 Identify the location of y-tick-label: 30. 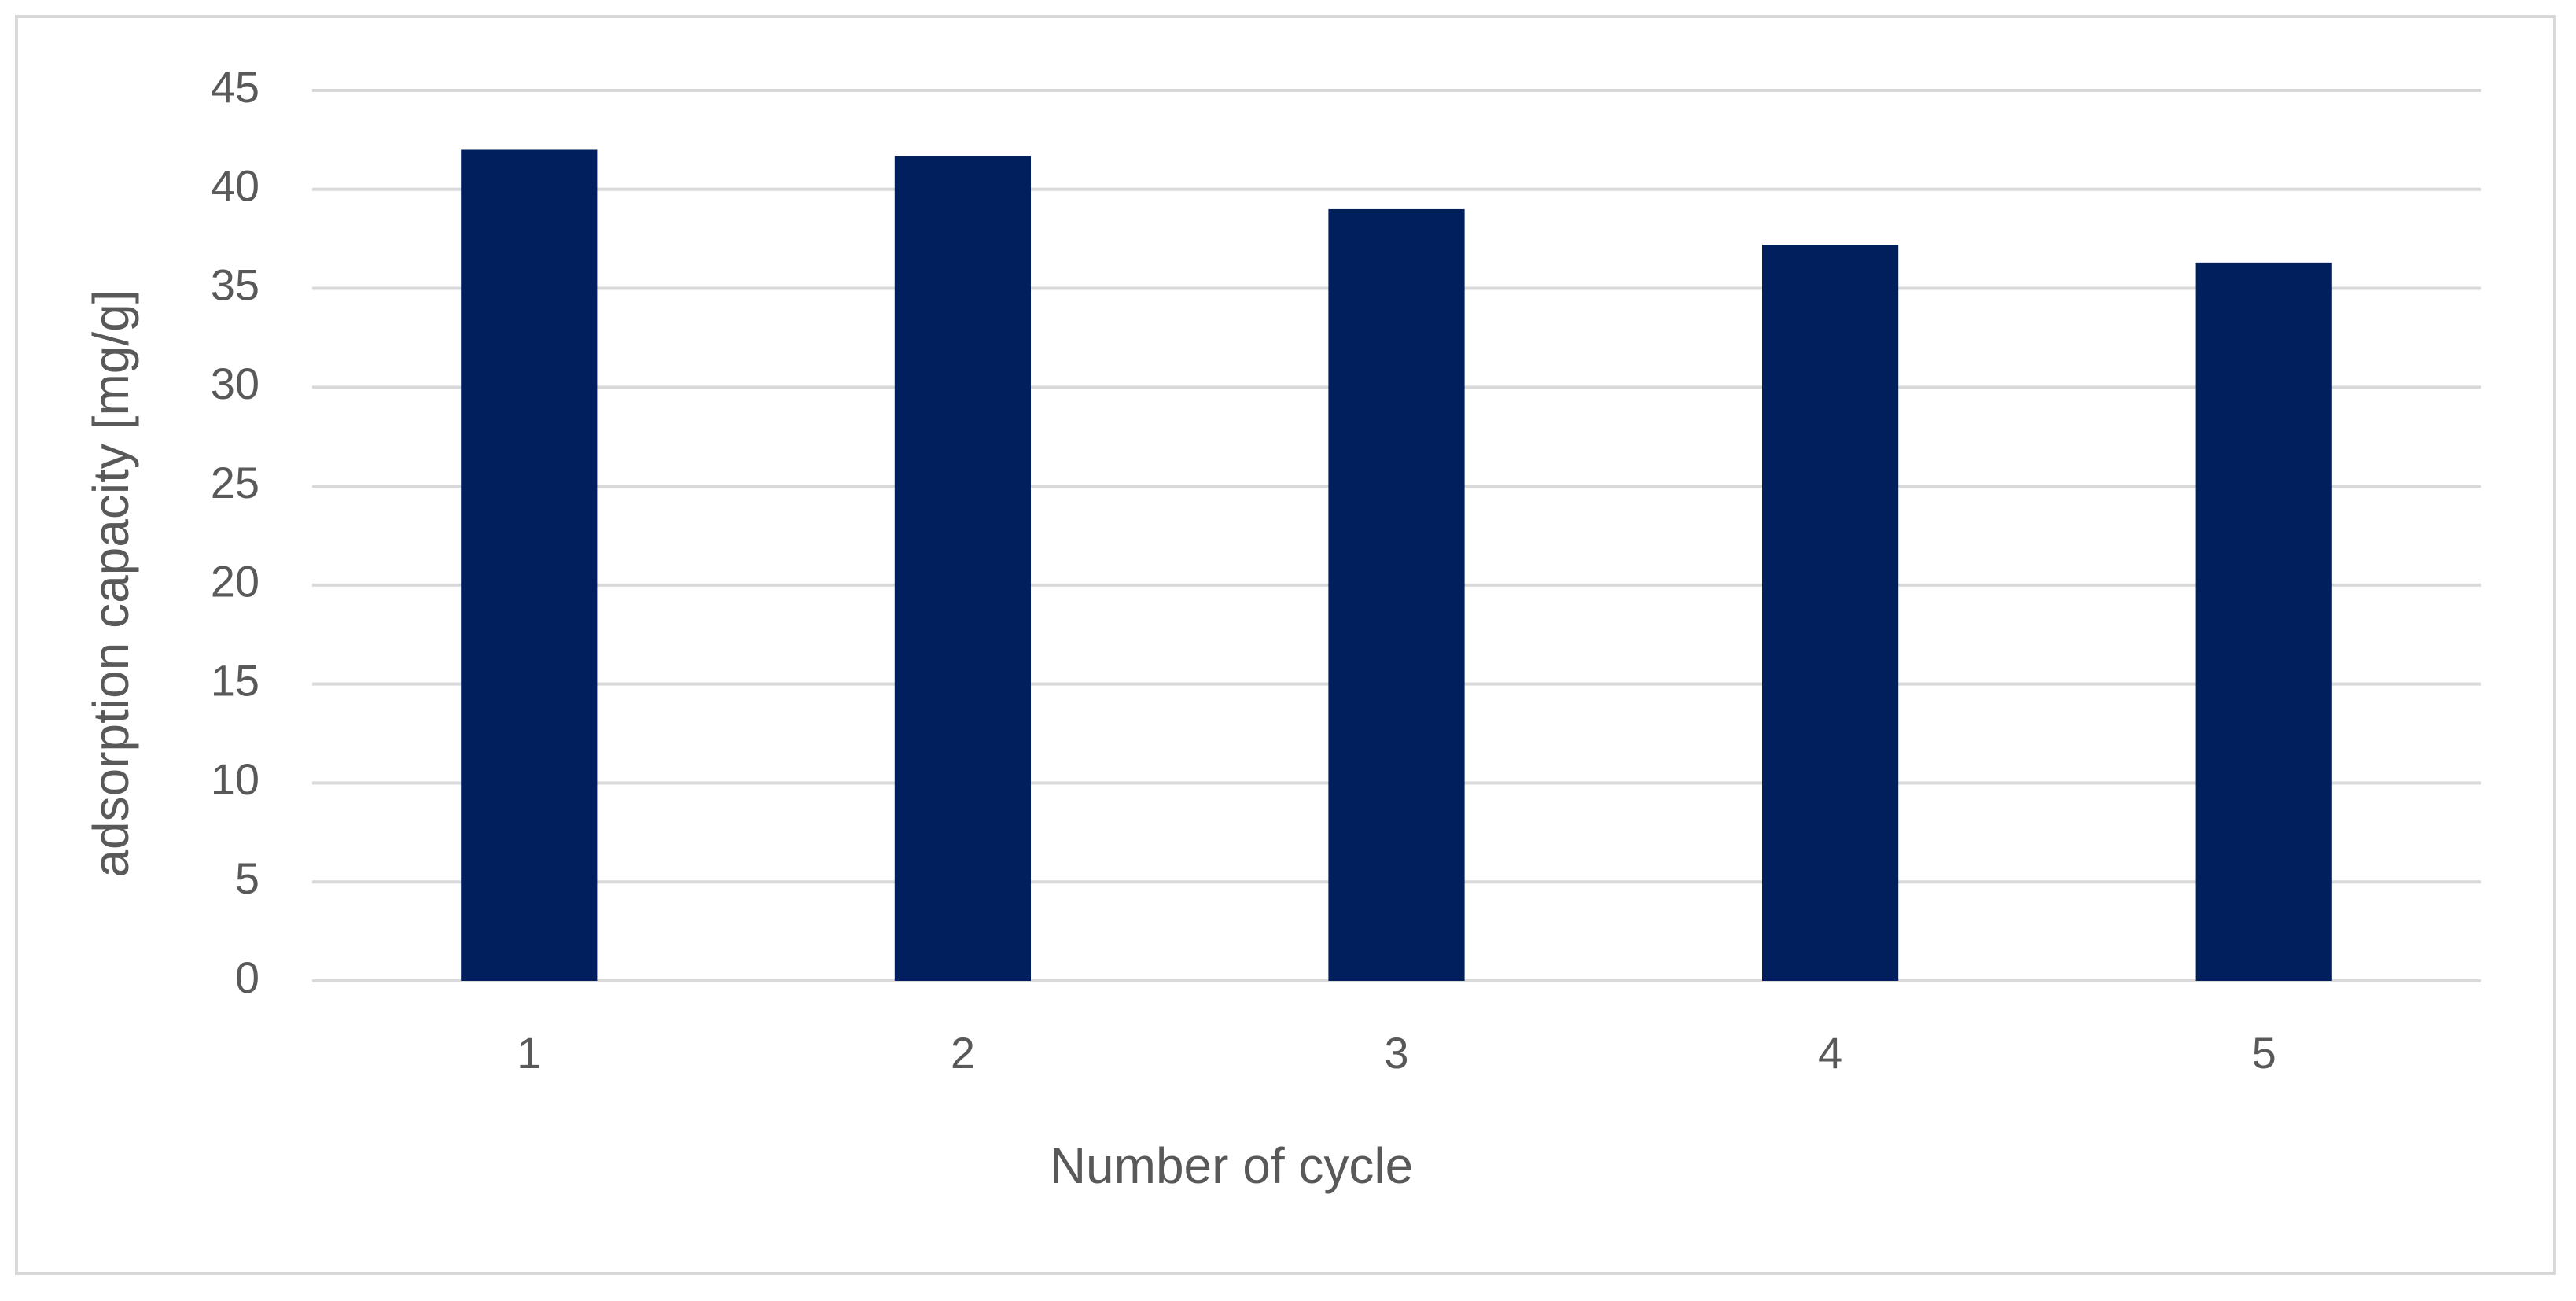
(235, 383).